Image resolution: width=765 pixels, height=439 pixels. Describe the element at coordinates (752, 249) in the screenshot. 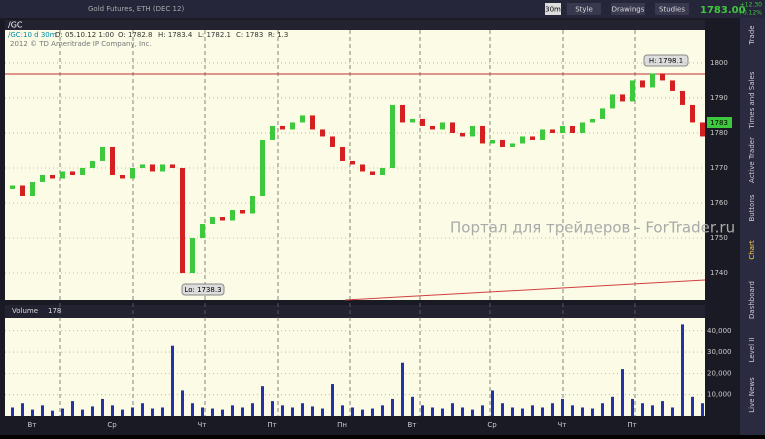

I see `side-tab: Chart` at that location.